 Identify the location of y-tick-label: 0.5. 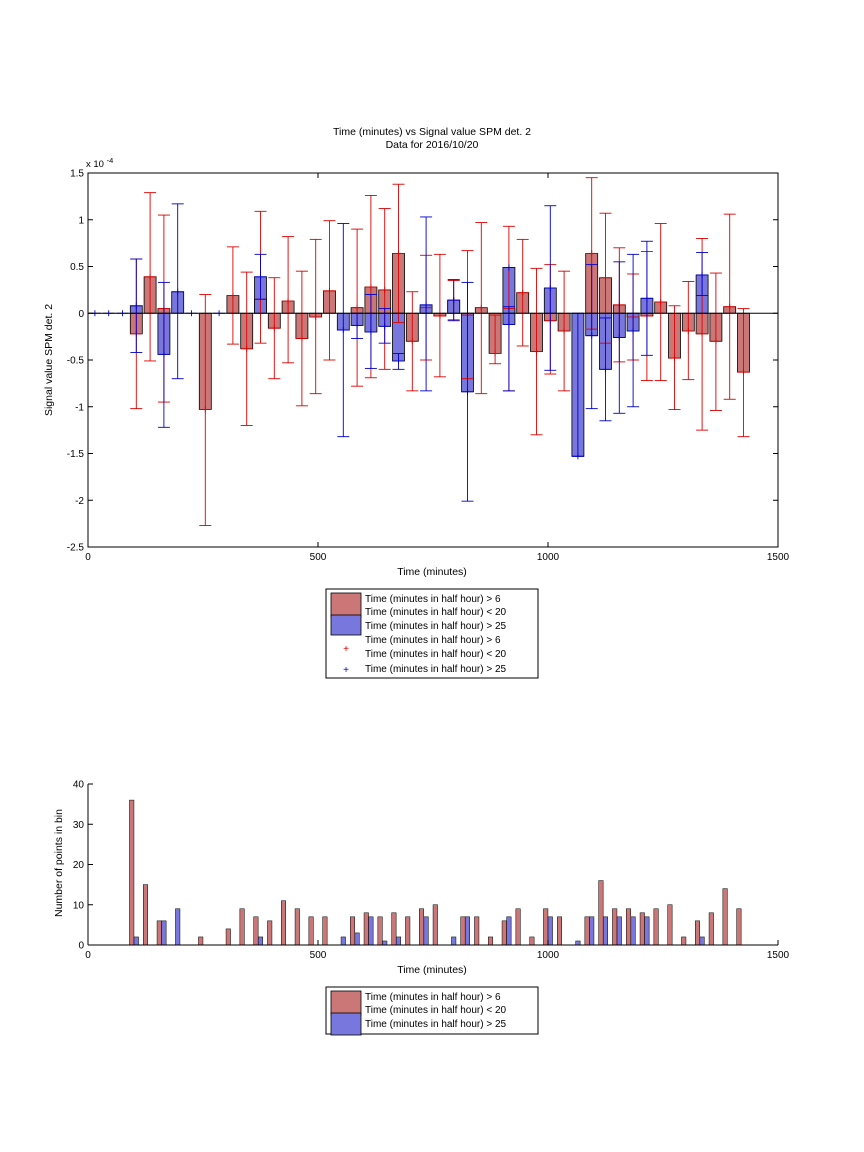
(77, 267).